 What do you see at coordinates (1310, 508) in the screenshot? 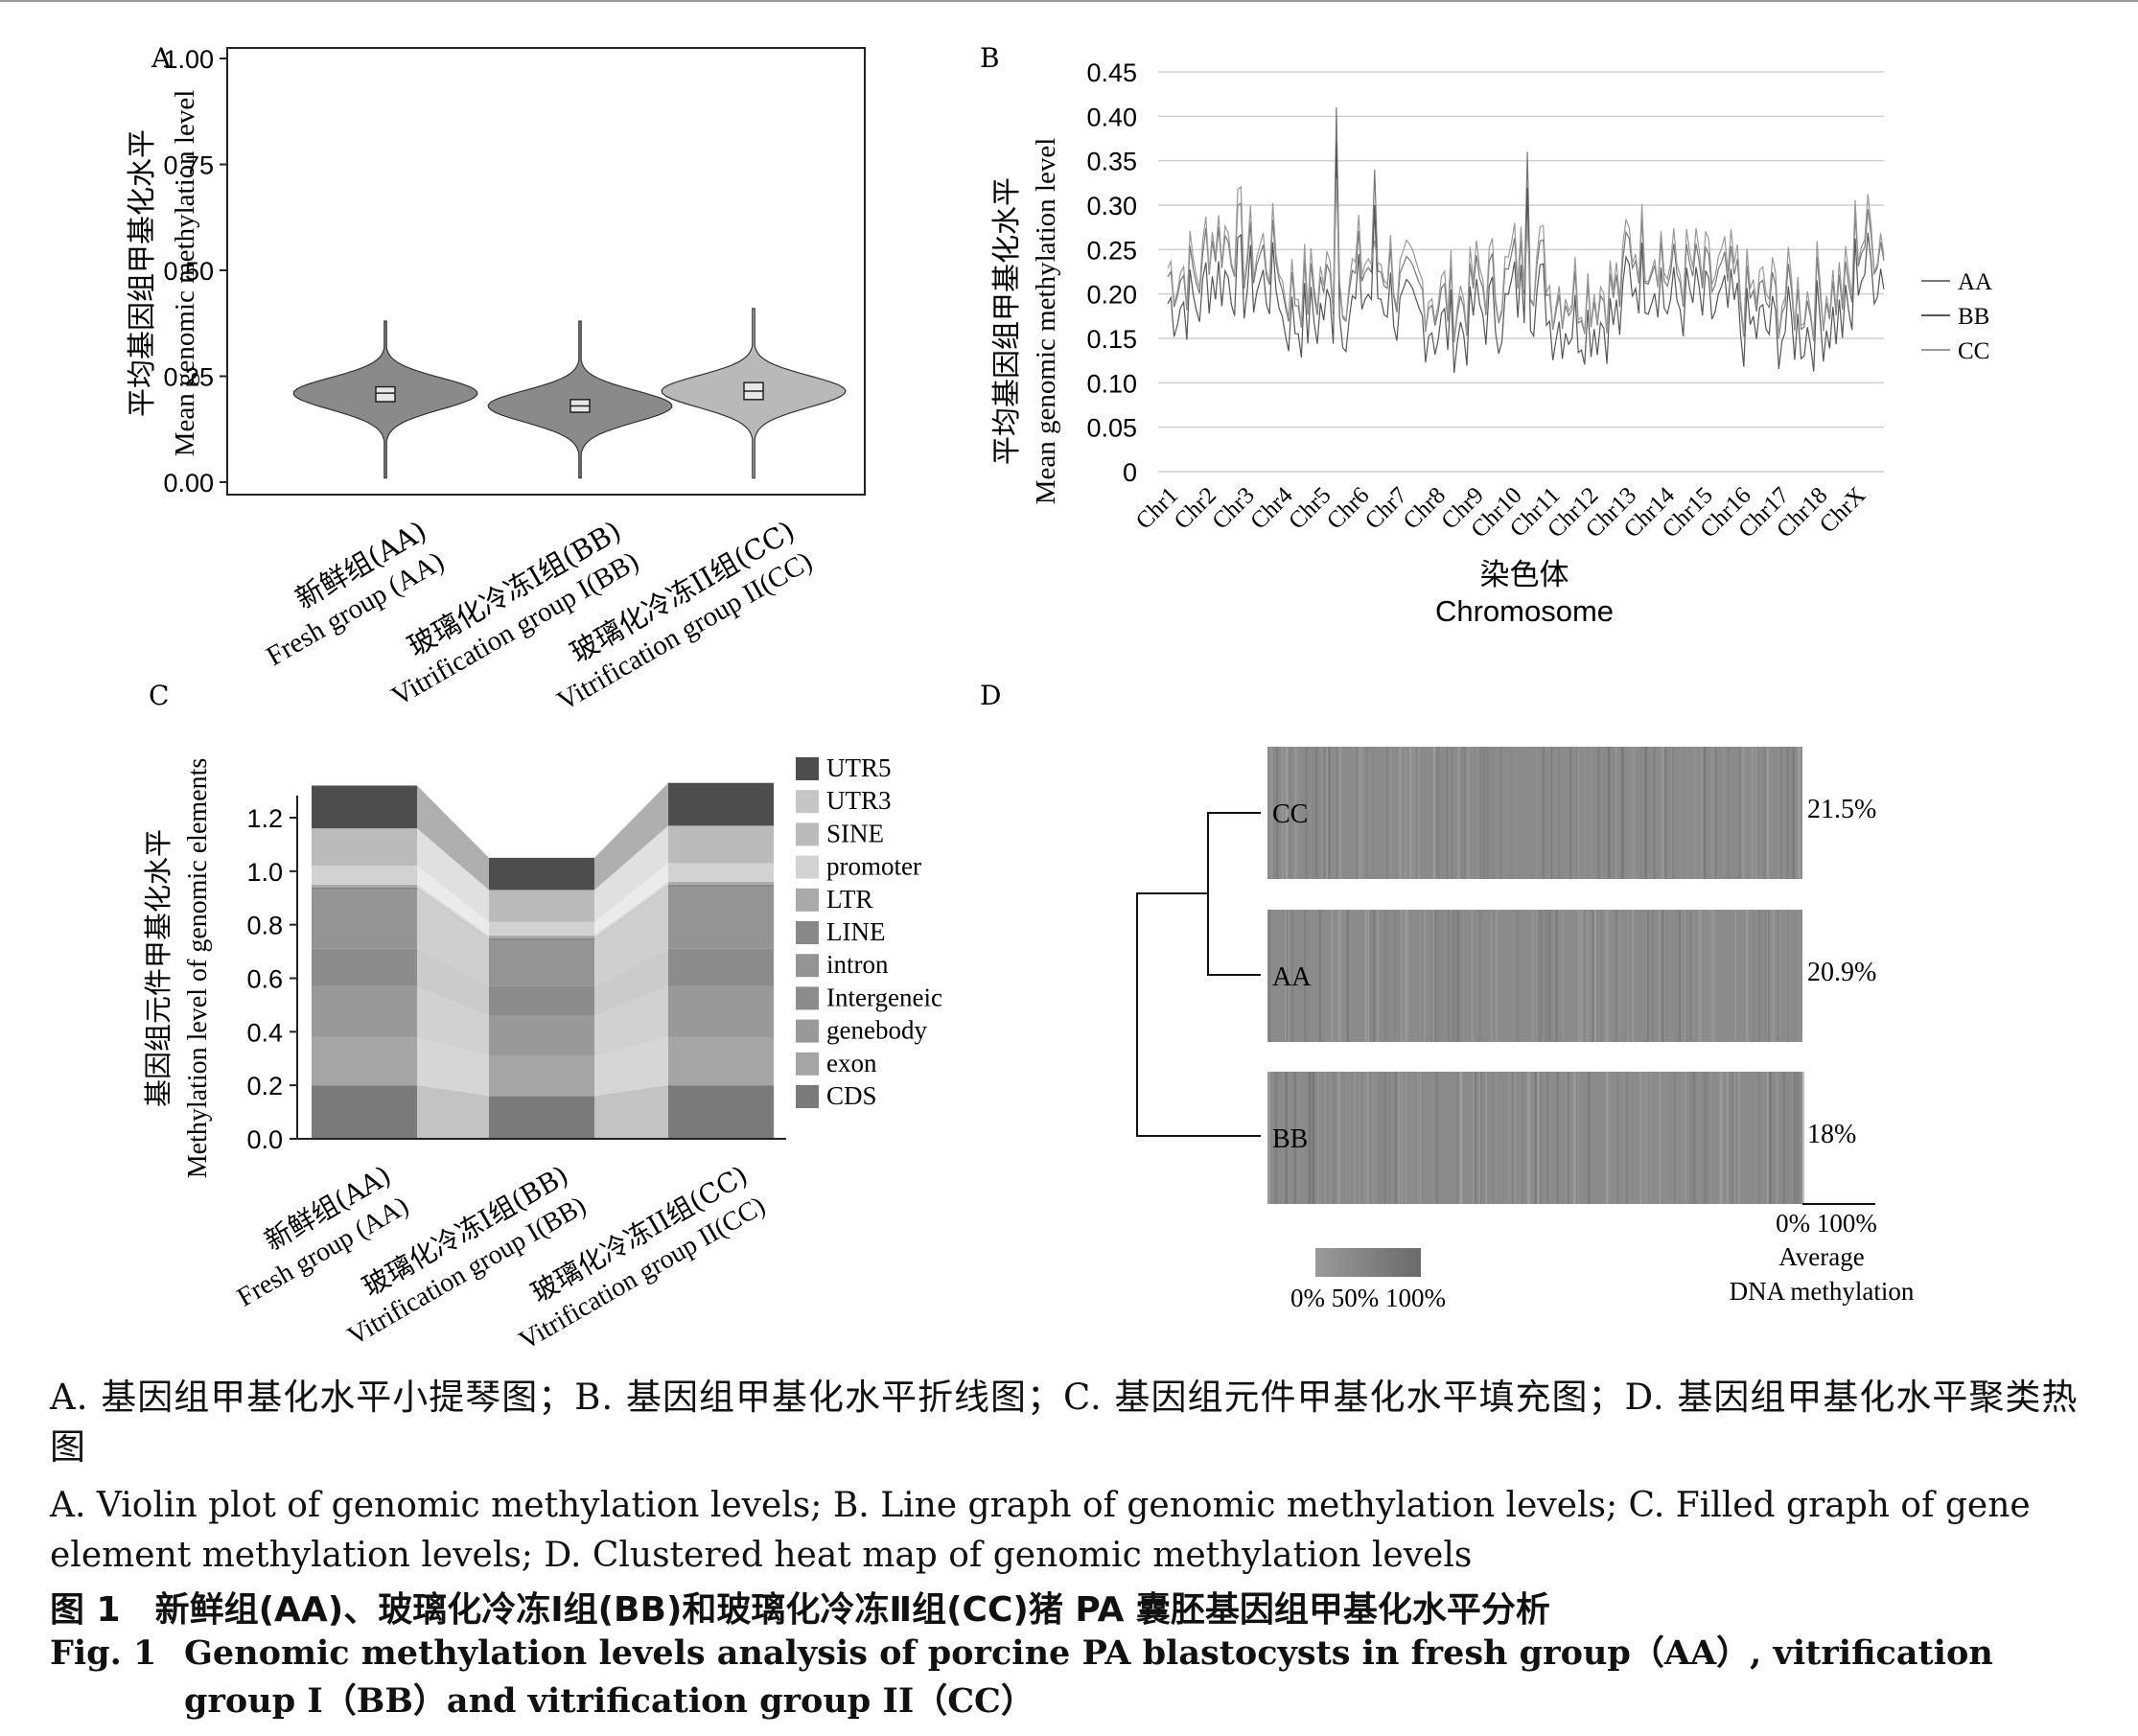
I see `xtick-group: Chr5` at bounding box center [1310, 508].